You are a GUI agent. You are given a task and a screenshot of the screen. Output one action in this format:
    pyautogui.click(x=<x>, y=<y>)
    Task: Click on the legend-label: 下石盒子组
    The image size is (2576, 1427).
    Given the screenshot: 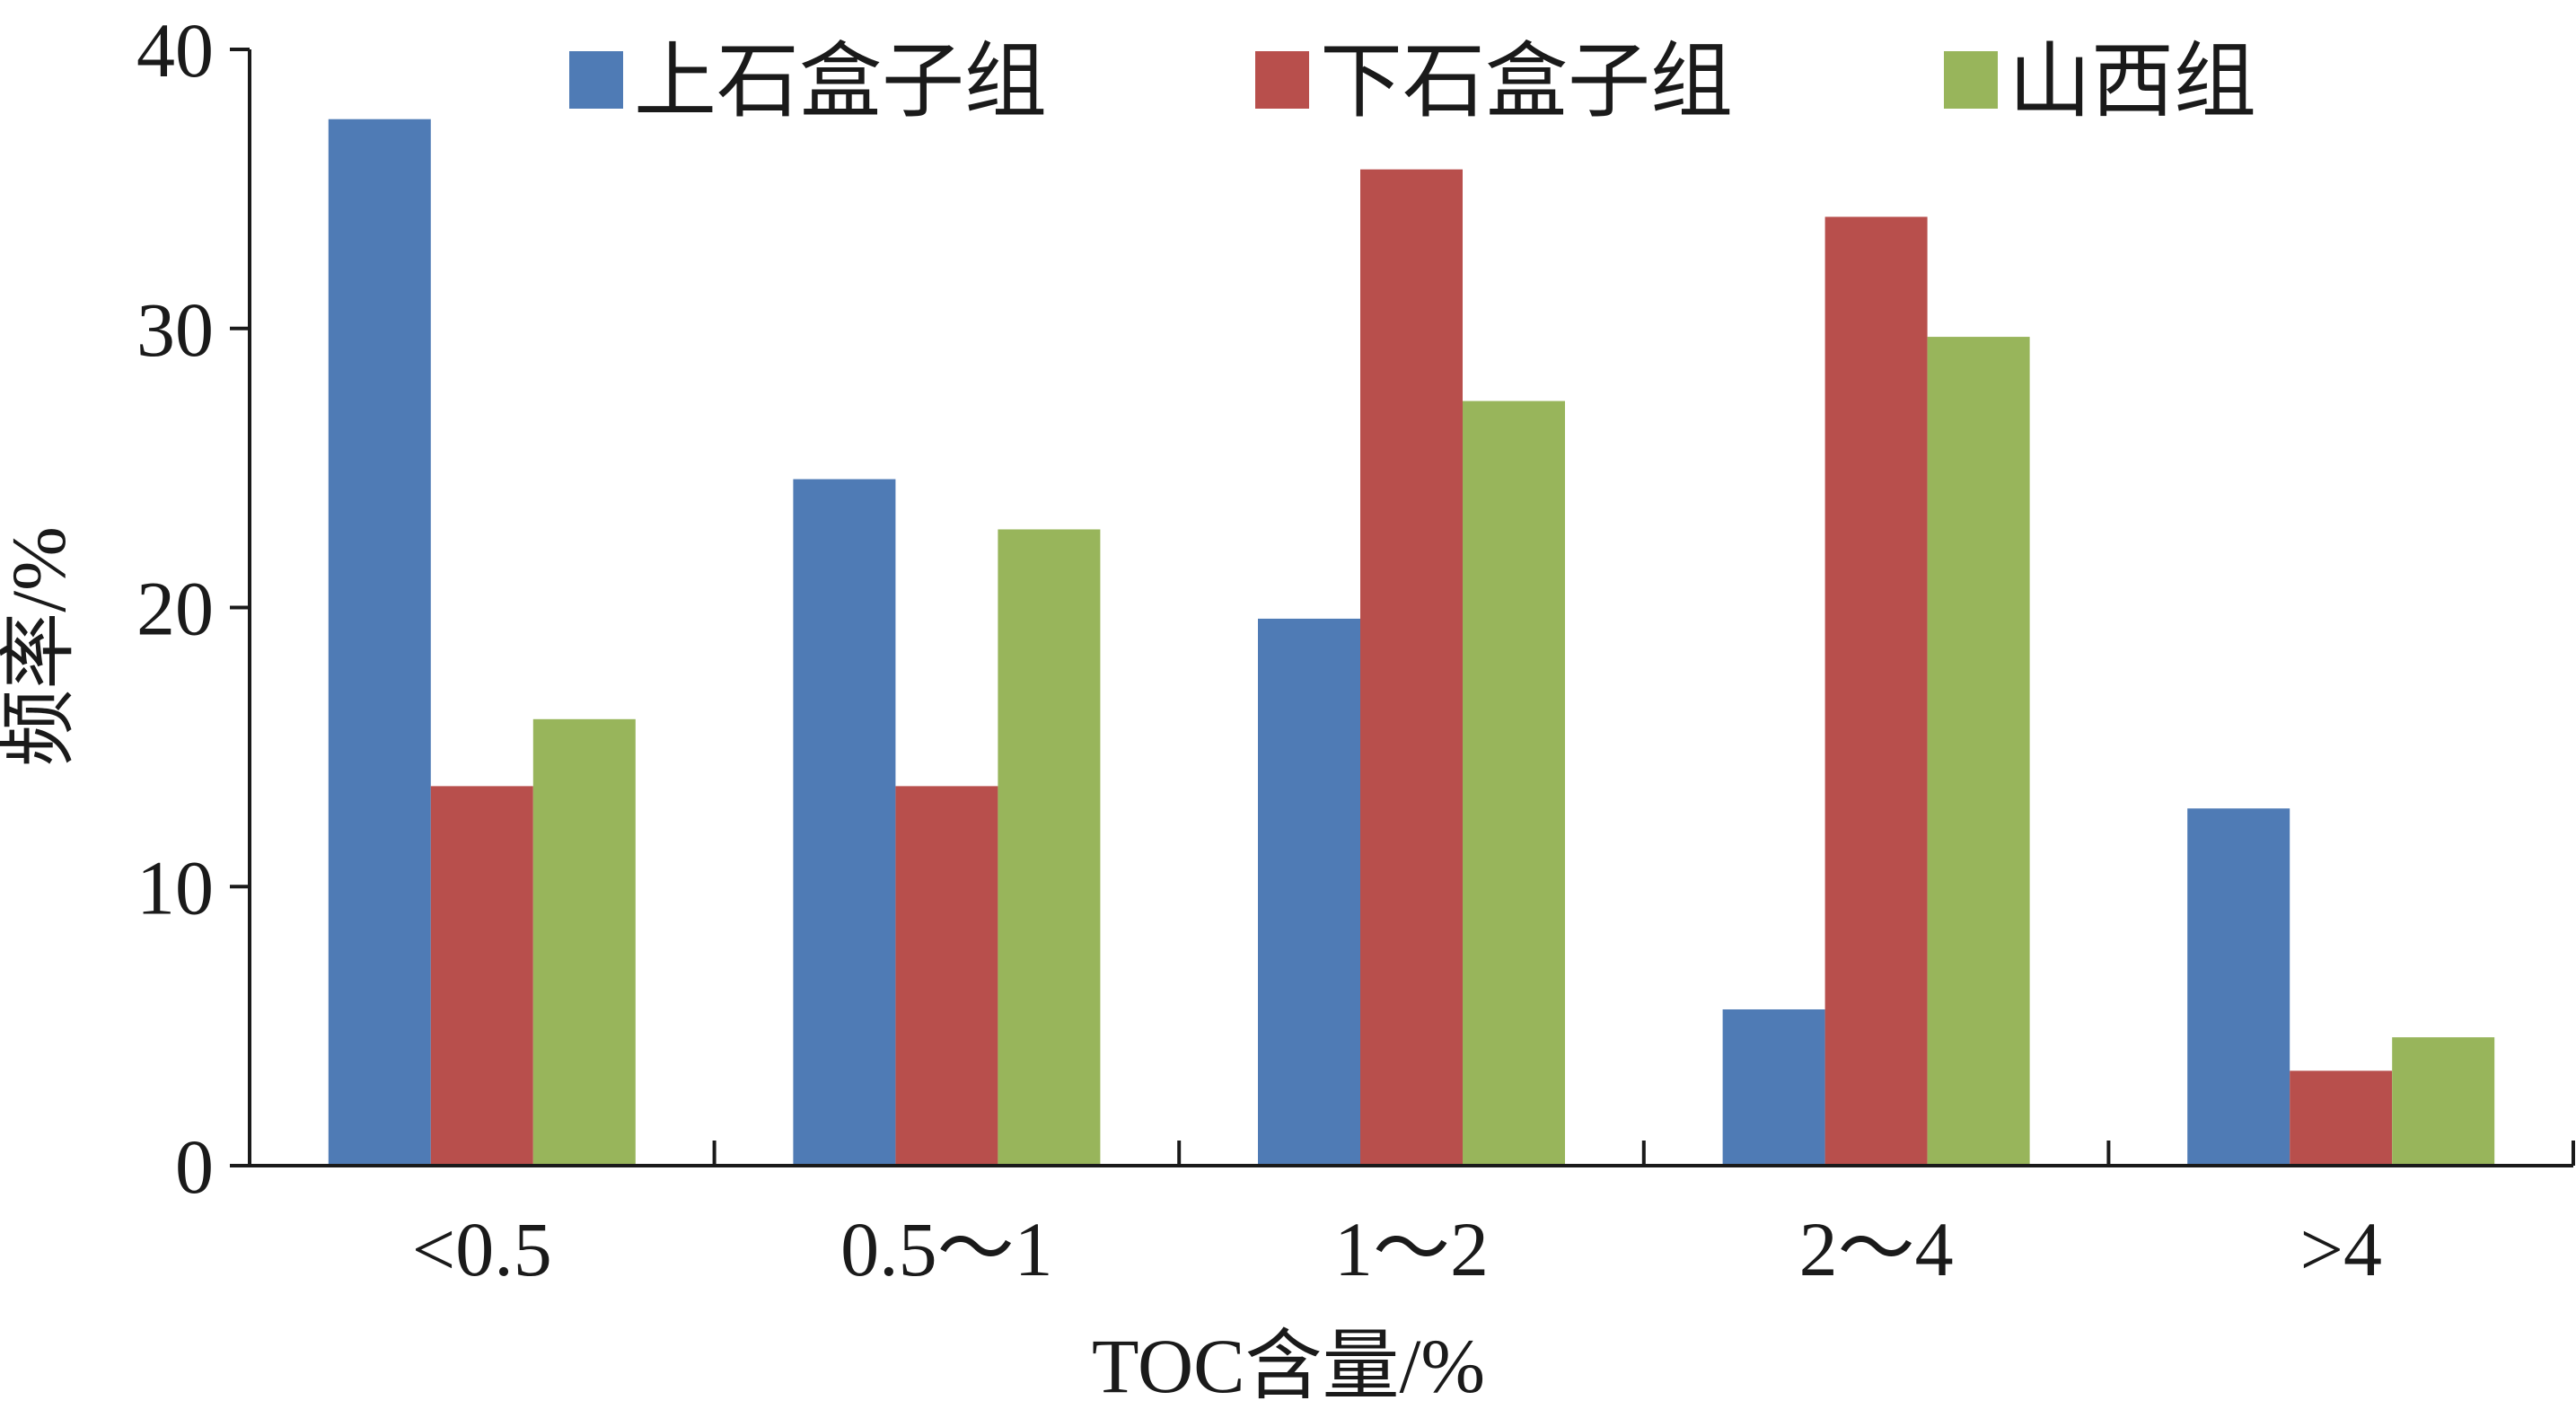 What is the action you would take?
    pyautogui.click(x=1526, y=82)
    